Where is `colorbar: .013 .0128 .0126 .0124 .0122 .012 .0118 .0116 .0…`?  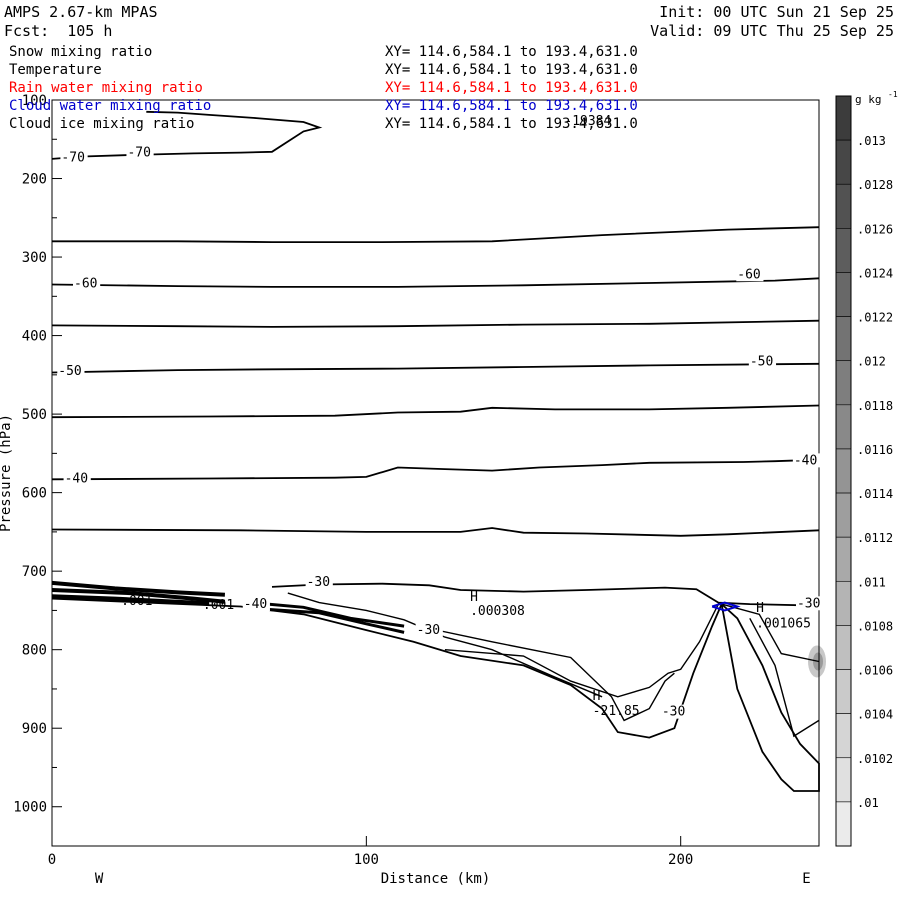
colorbar: .013 .0128 .0126 .0124 .0122 .012 .0118 .0116 .0… is located at coordinates (866, 468).